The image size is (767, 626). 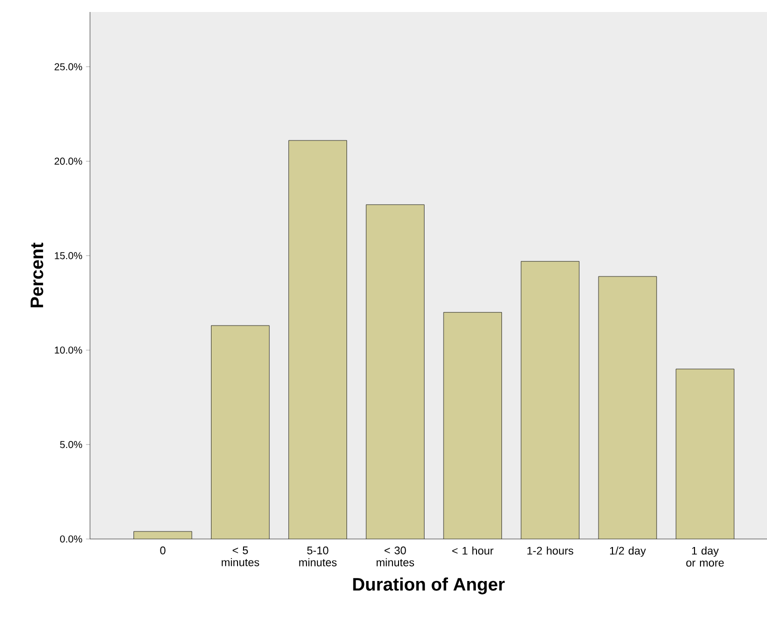 What do you see at coordinates (429, 585) in the screenshot?
I see `x-axis-title: Duration of Anger` at bounding box center [429, 585].